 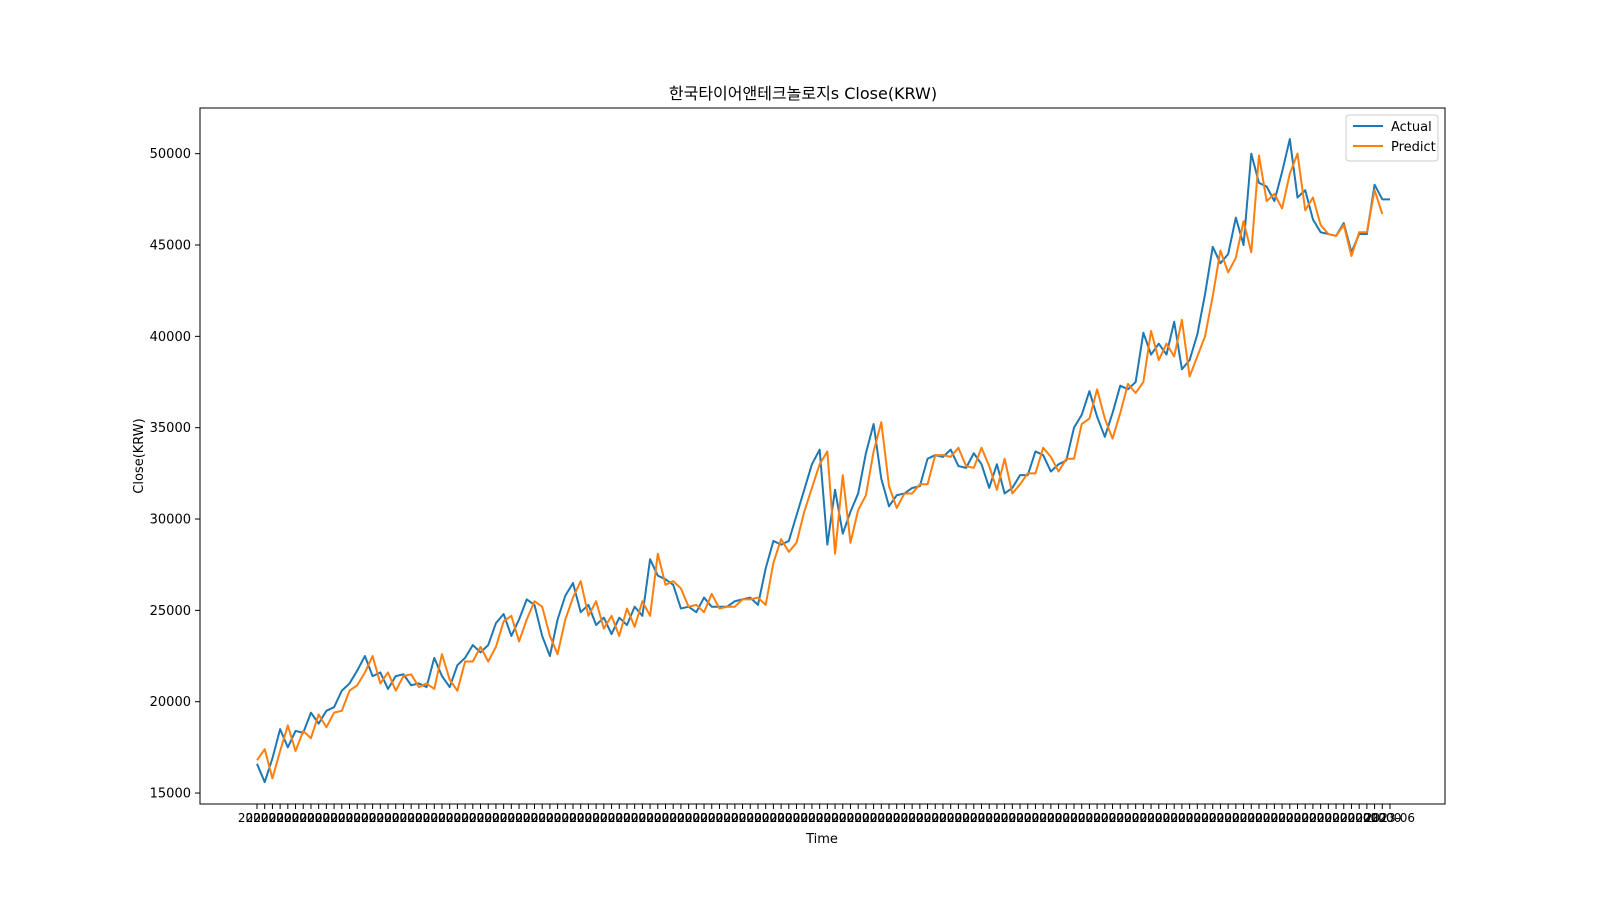 I want to click on legend: Actual Predict, so click(x=1392, y=138).